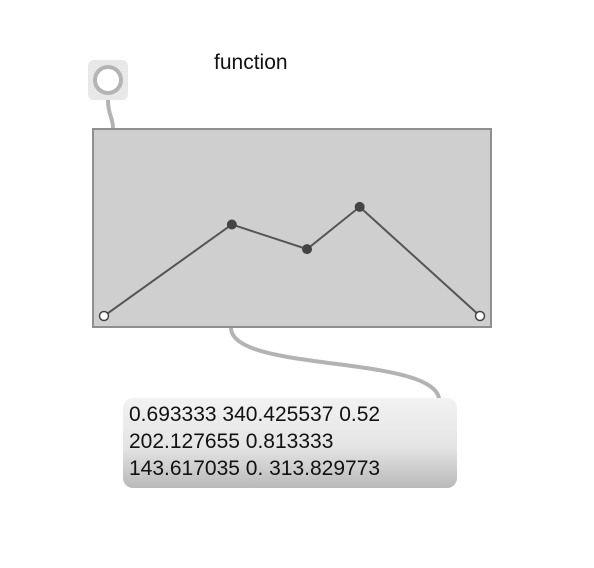  I want to click on message-line: 202.127655 0.813333, so click(231, 441).